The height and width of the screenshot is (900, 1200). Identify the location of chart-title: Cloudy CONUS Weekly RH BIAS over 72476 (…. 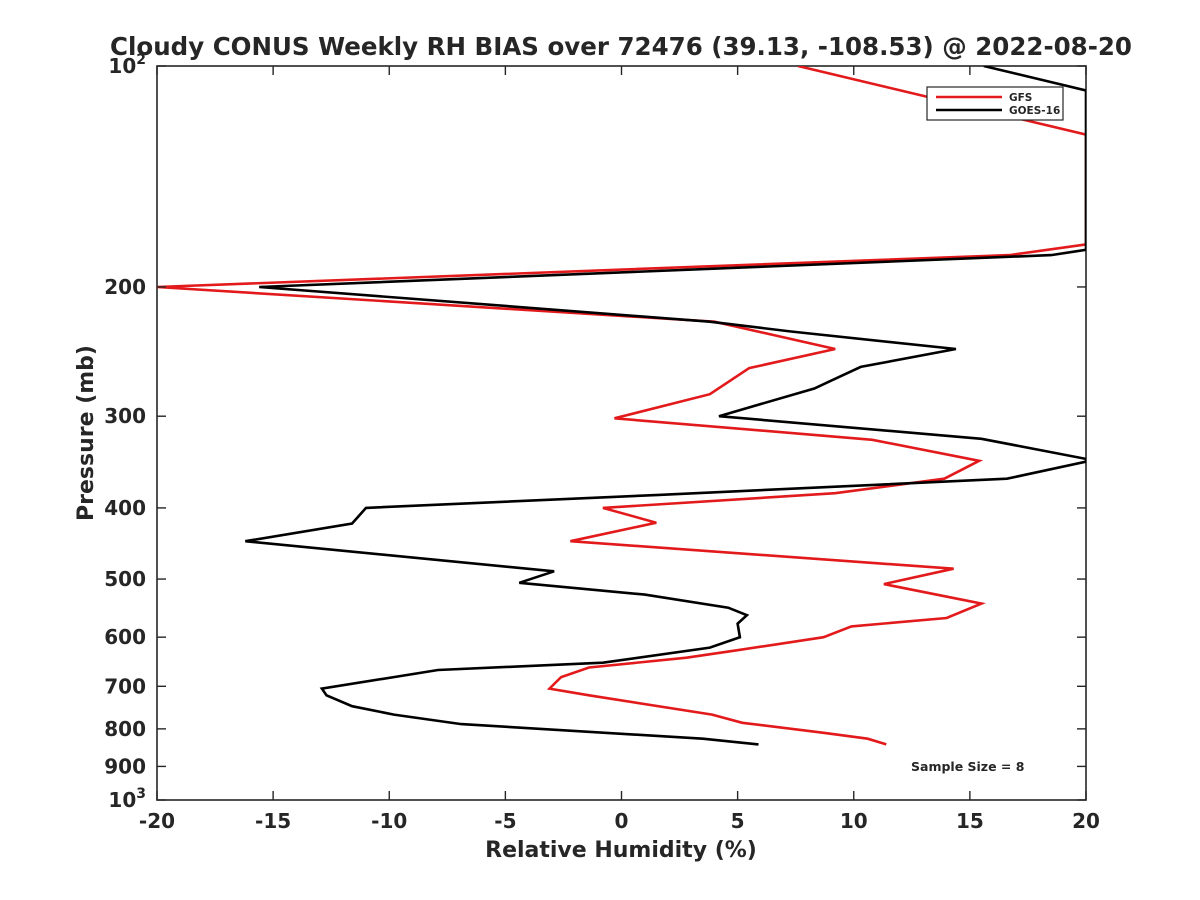
(621, 46).